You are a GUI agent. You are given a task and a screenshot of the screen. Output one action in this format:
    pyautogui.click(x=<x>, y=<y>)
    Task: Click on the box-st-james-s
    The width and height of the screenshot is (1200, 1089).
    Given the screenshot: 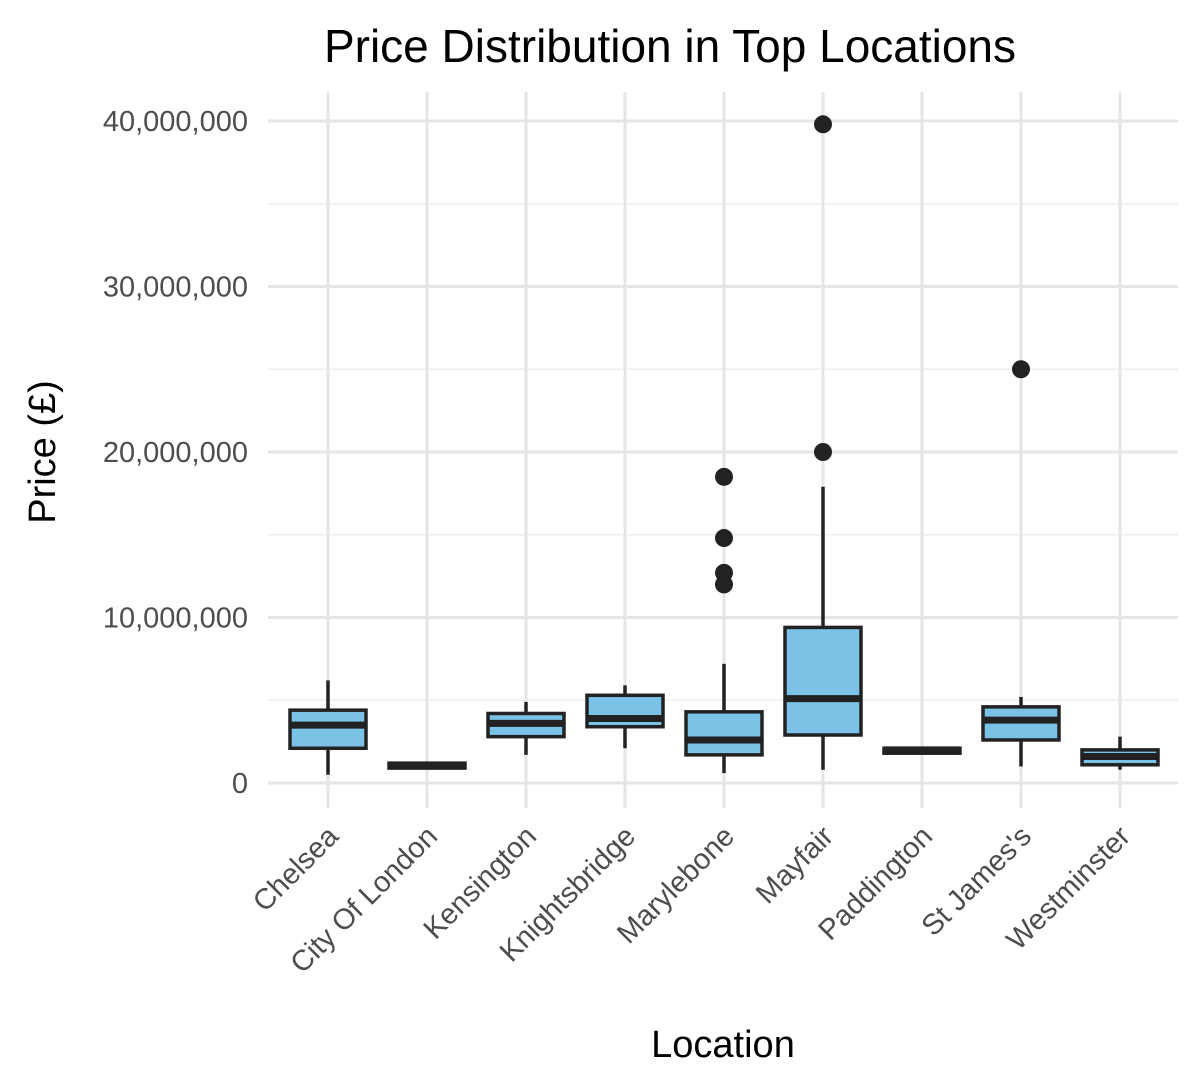 What is the action you would take?
    pyautogui.click(x=1021, y=563)
    